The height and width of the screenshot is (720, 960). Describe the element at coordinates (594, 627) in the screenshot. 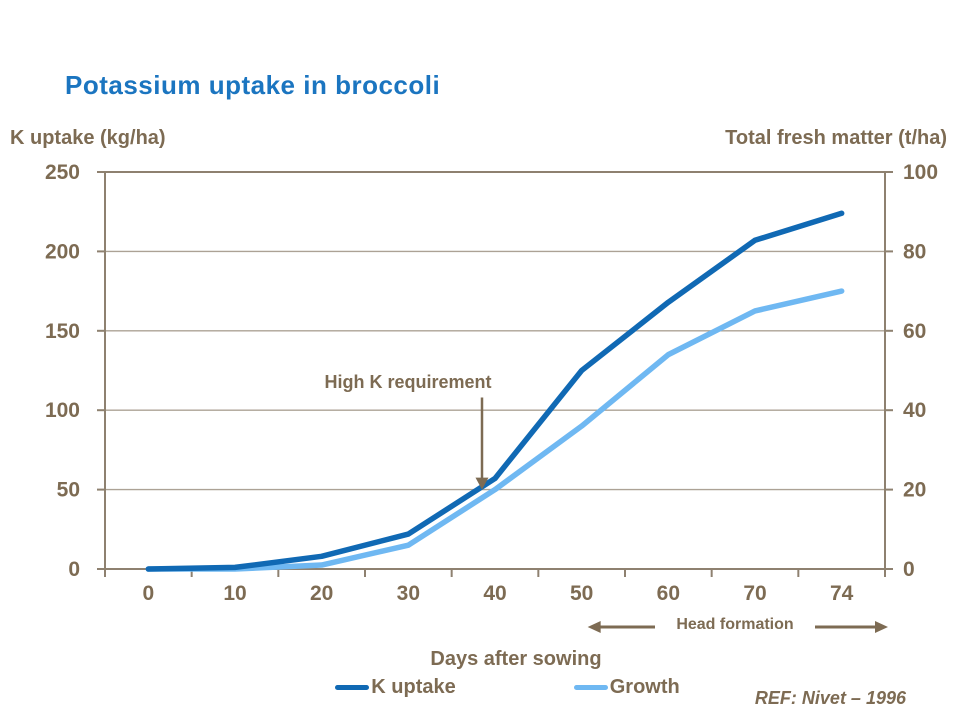

I see `head-formation-left-arrowhead` at that location.